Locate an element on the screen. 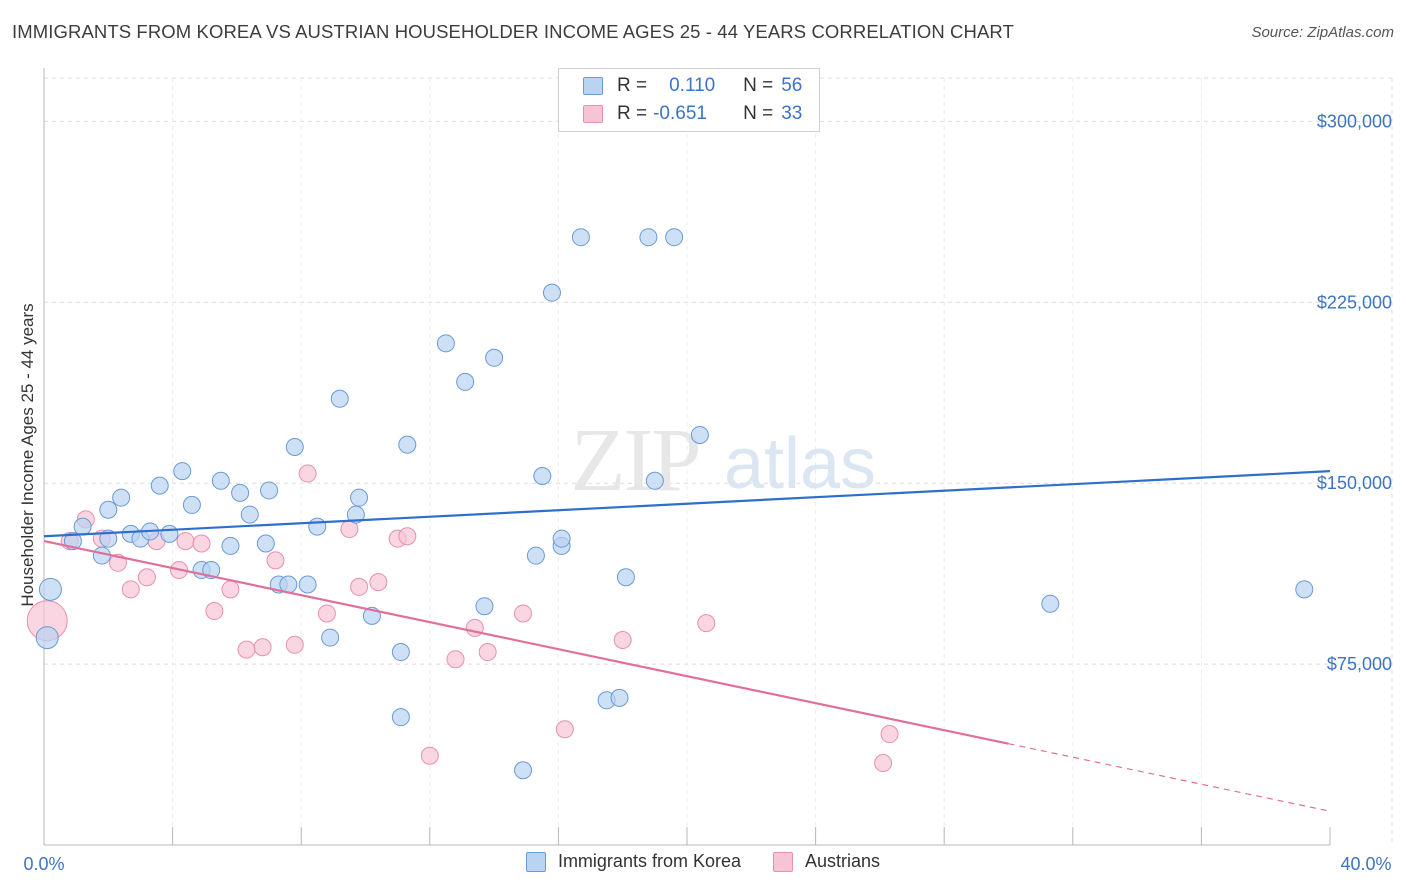 The image size is (1406, 892). korea-r-label: R = is located at coordinates (632, 85).